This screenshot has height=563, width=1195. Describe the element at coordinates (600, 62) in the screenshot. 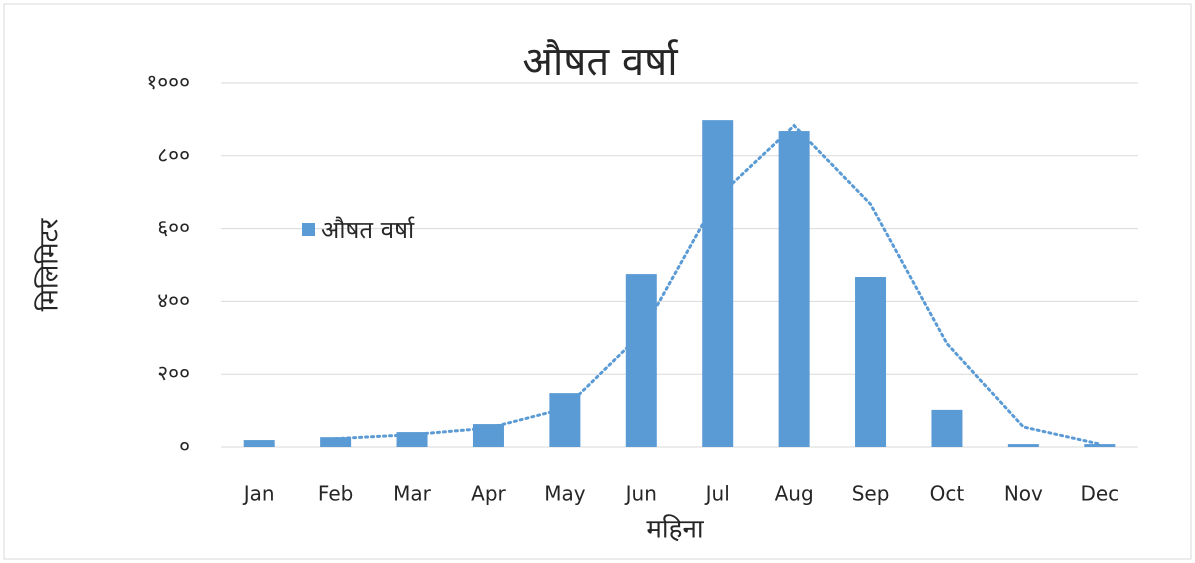

I see `chart-title: औषत वर्षा` at that location.